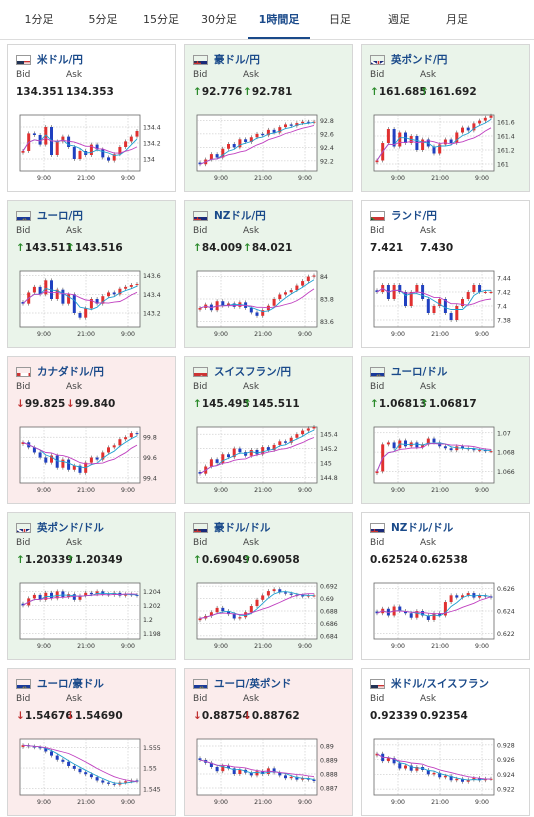 The height and width of the screenshot is (817, 534). I want to click on pair-name: ランド/円, so click(414, 216).